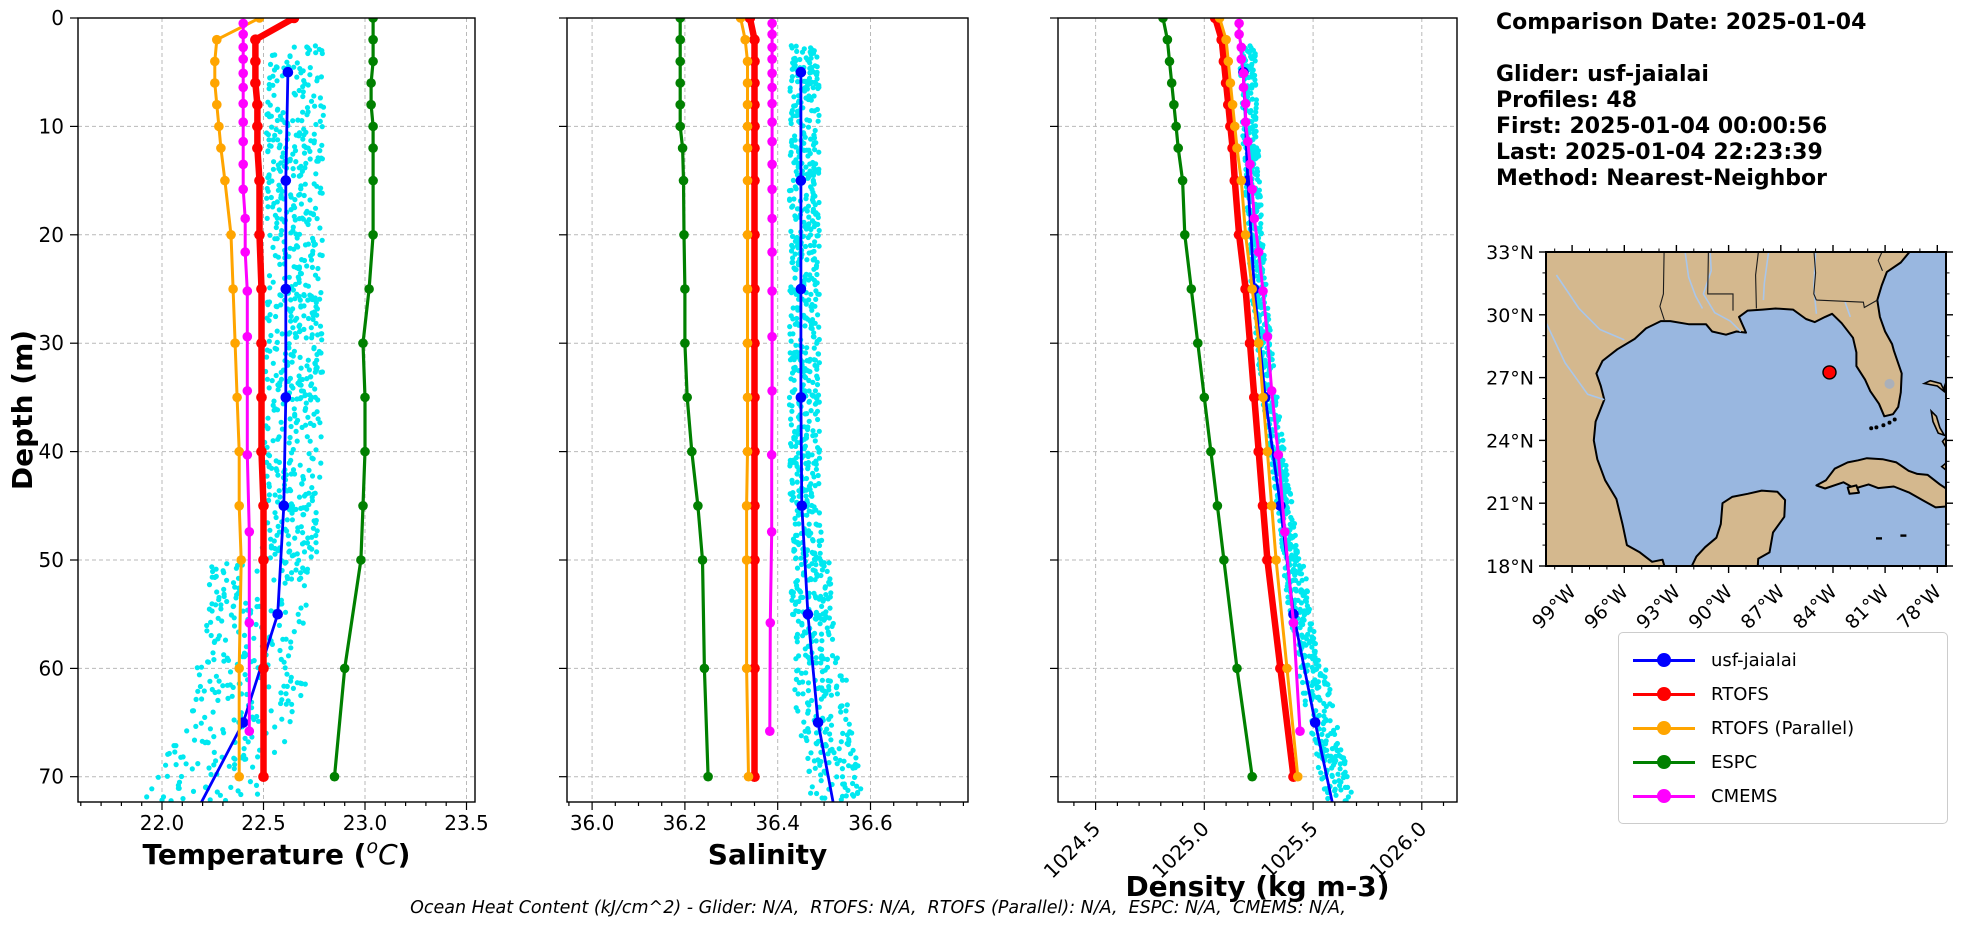  Describe the element at coordinates (1734, 762) in the screenshot. I see `legend-label: ESPC` at that location.